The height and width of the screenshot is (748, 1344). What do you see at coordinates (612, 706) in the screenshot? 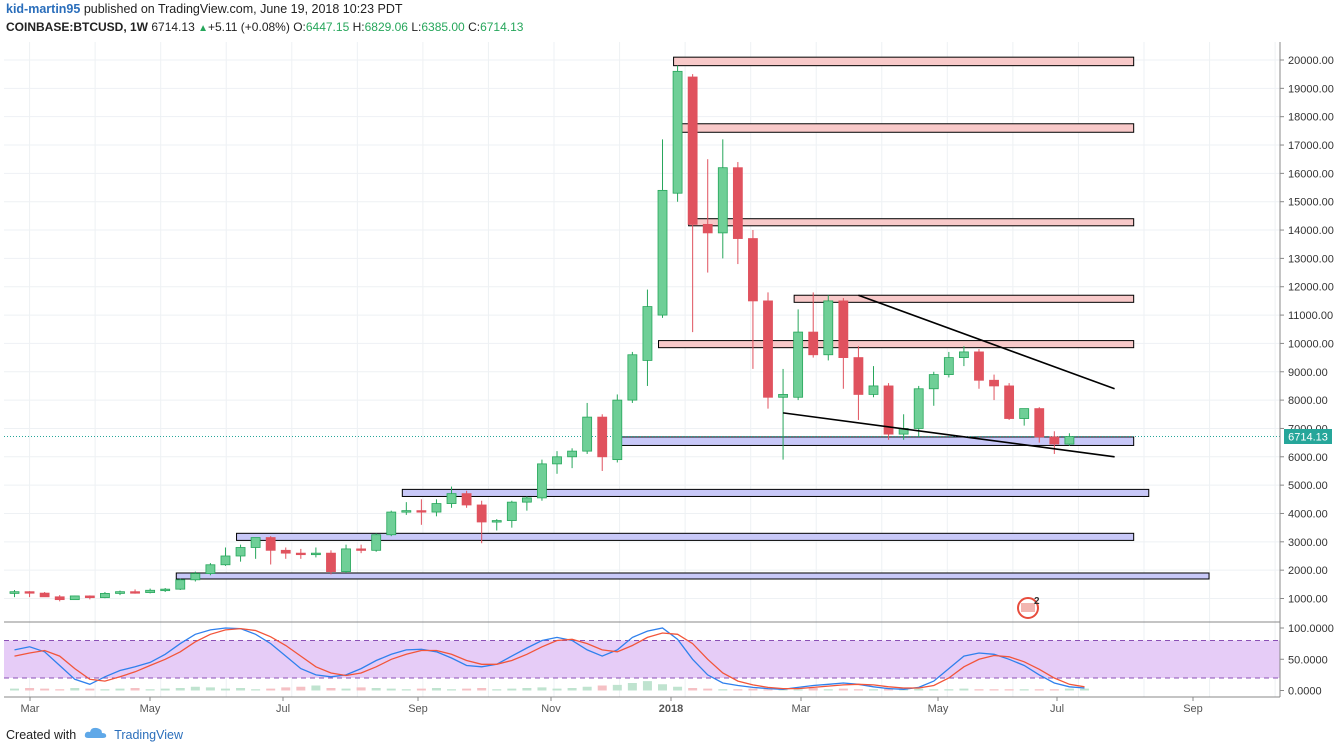
I see `time-axis: Mar May Jul Sep Nov 2018 Mar May Jul Sep` at bounding box center [612, 706].